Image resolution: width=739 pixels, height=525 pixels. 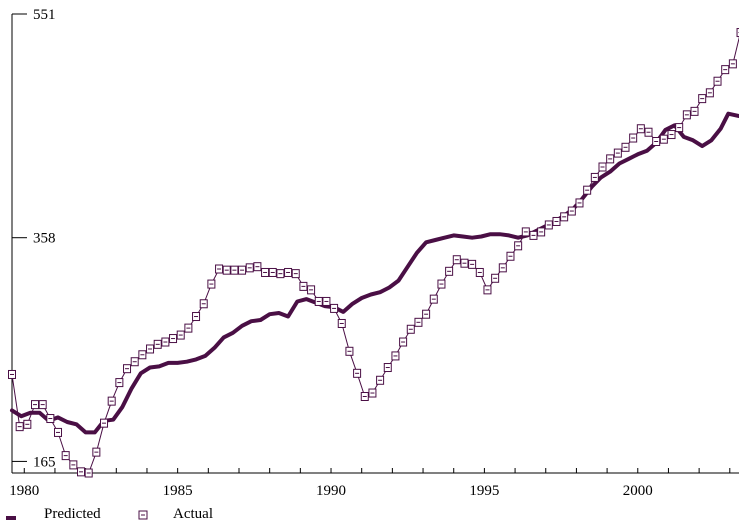 What do you see at coordinates (44, 15) in the screenshot?
I see `y-tick-label: 551` at bounding box center [44, 15].